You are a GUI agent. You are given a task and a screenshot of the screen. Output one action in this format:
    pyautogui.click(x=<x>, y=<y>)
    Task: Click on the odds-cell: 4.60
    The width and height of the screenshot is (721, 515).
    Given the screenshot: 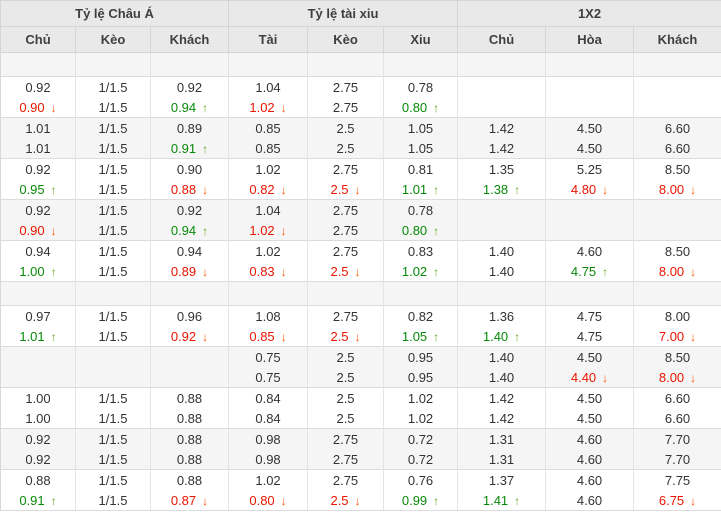 What is the action you would take?
    pyautogui.click(x=589, y=250)
    